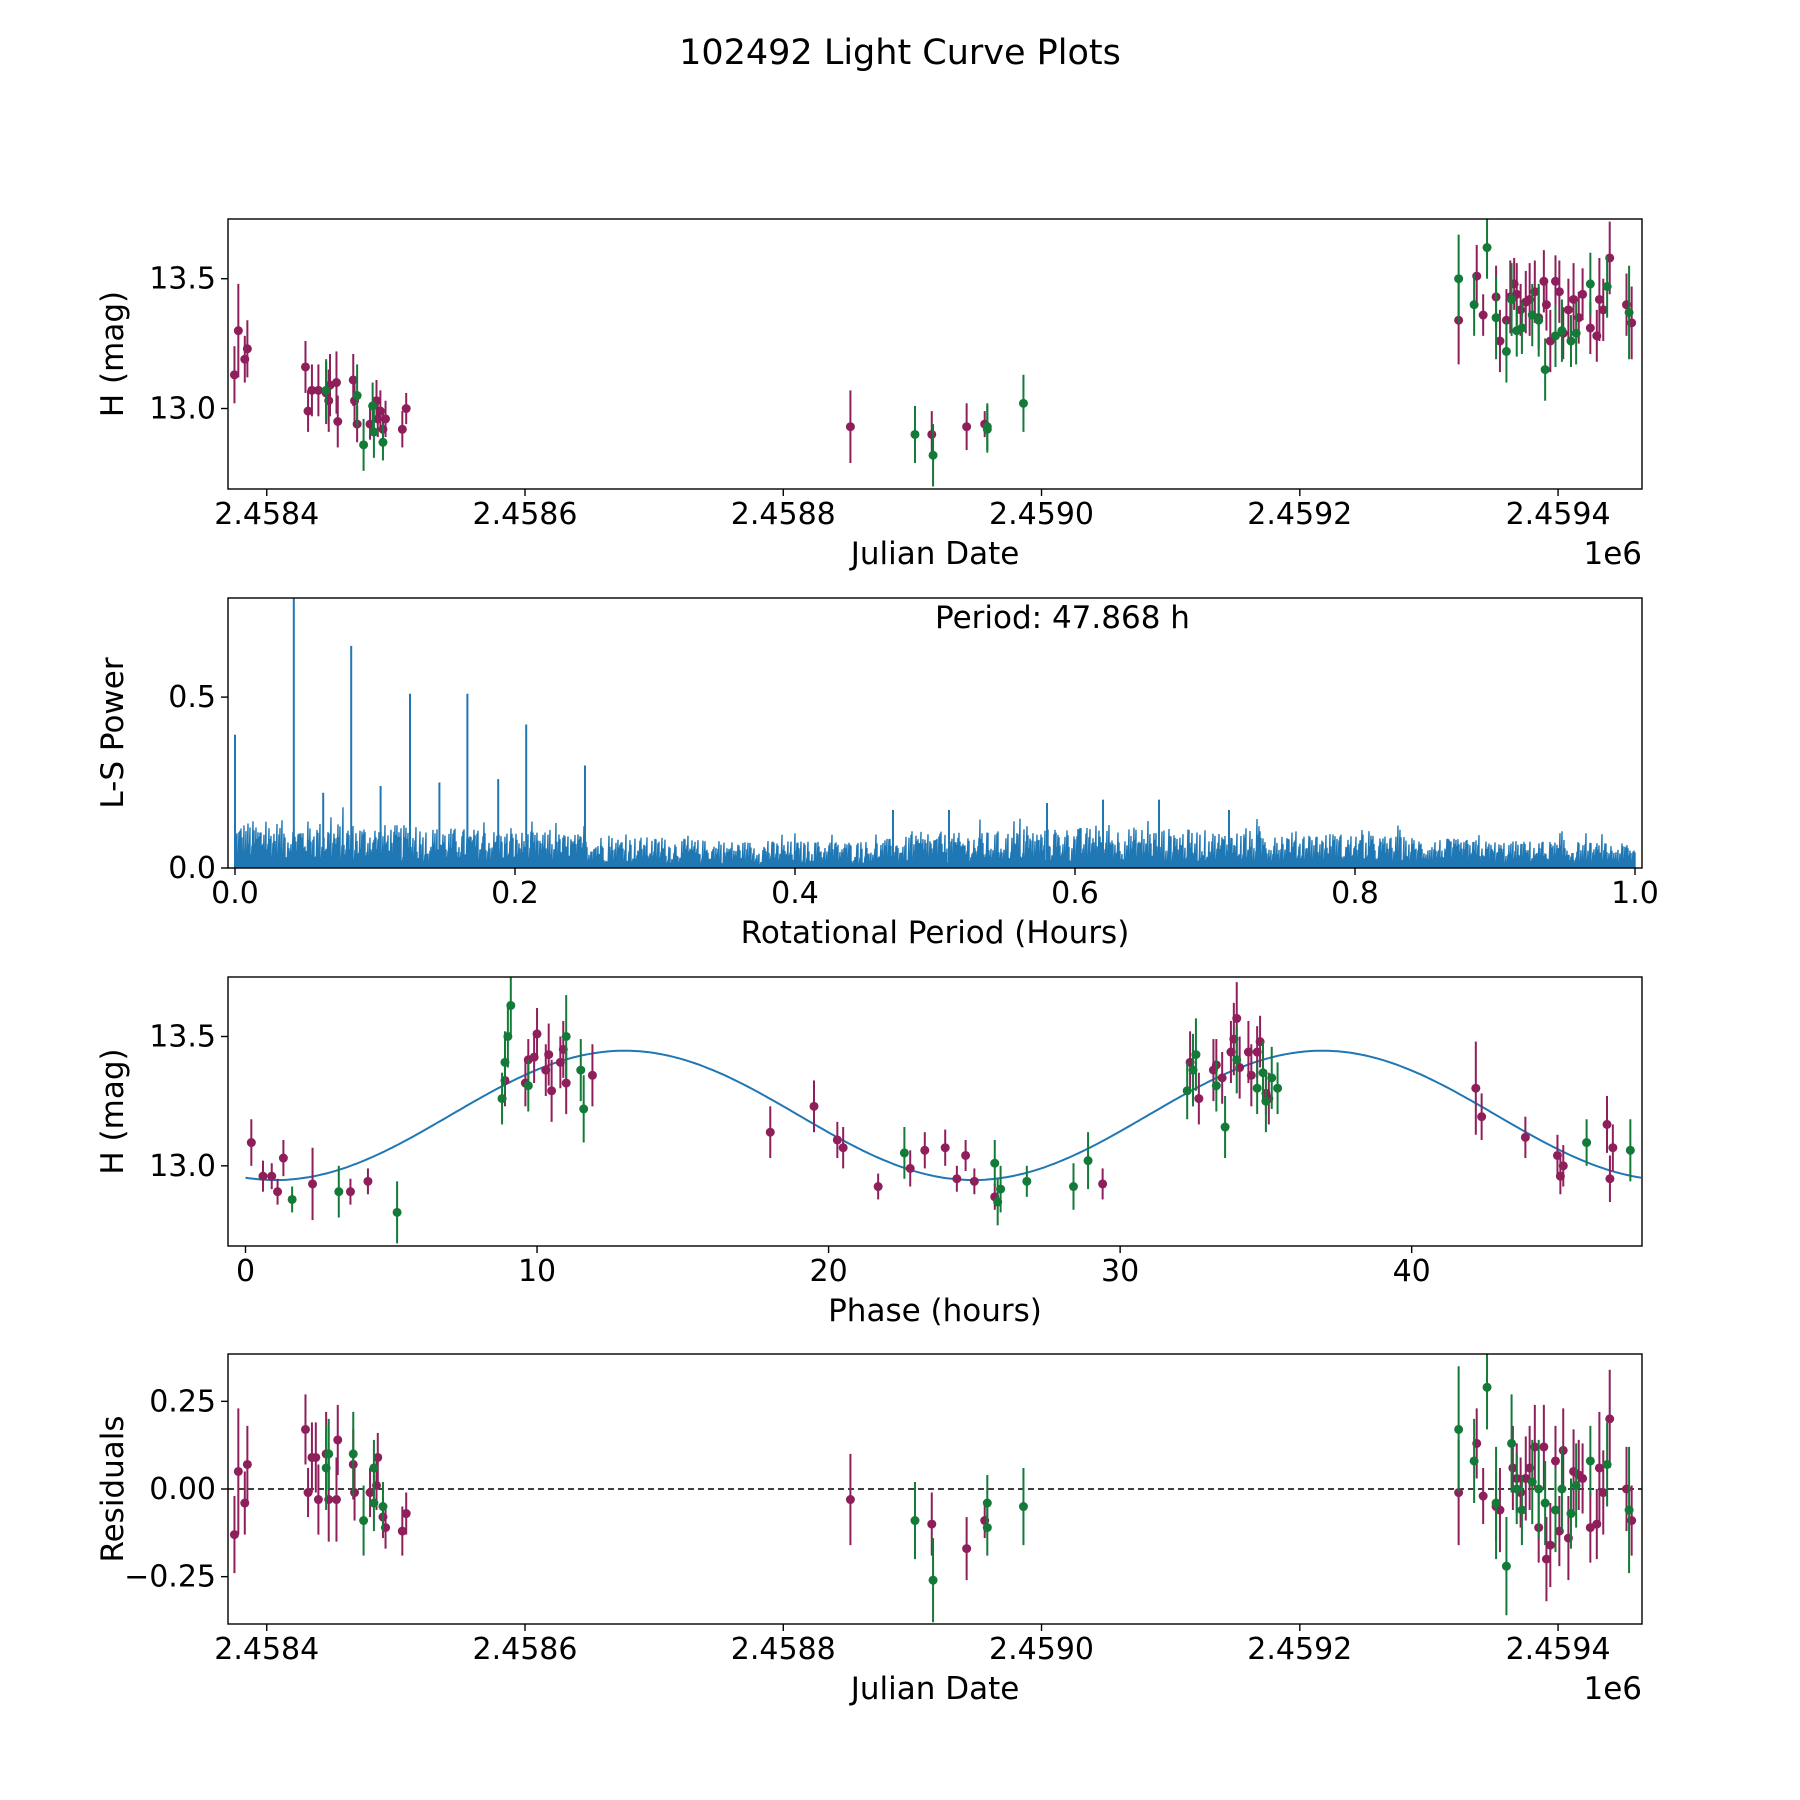 The height and width of the screenshot is (1800, 1800). Describe the element at coordinates (935, 1488) in the screenshot. I see `residuals-plot-area` at that location.